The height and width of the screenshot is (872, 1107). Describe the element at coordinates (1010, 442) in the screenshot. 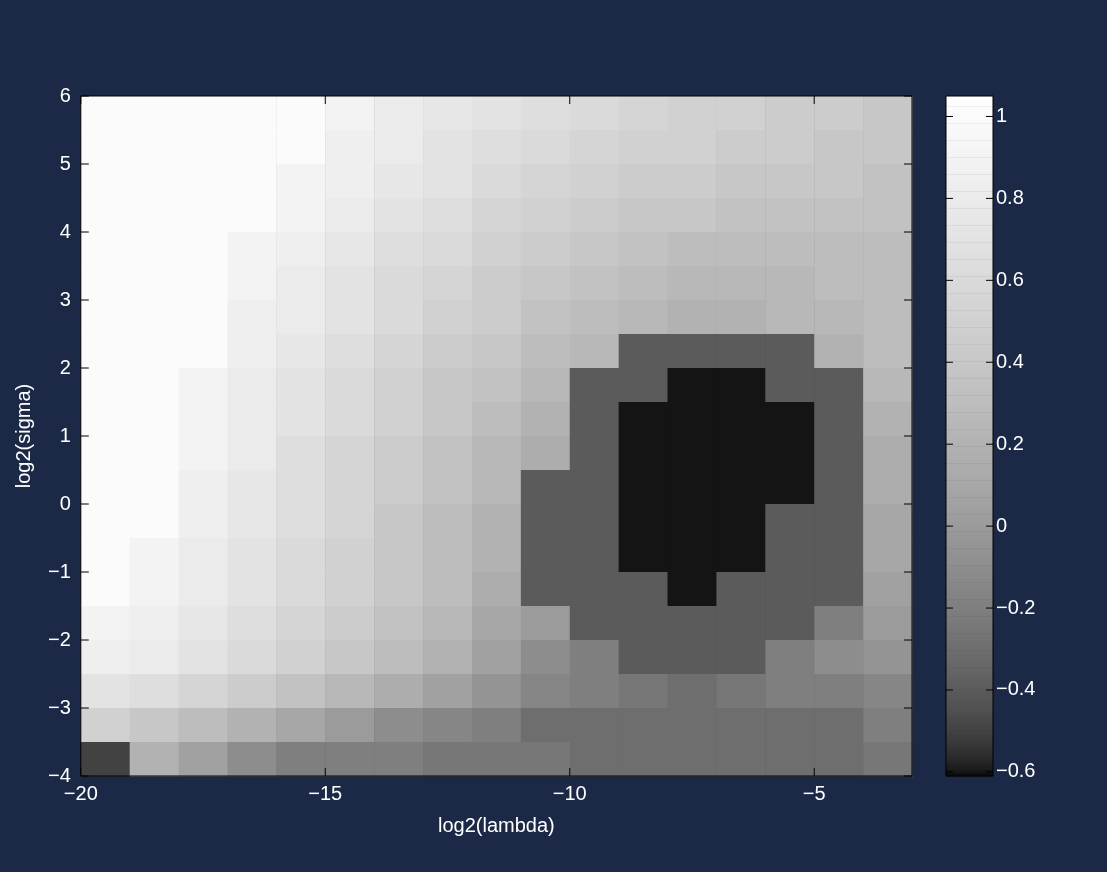

I see `color-bar-label: 0.2` at that location.